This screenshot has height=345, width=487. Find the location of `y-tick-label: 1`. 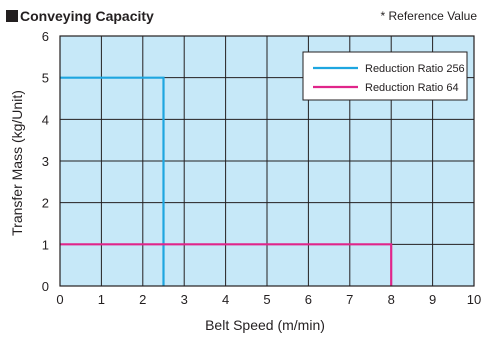

y-tick-label: 1 is located at coordinates (45, 244).